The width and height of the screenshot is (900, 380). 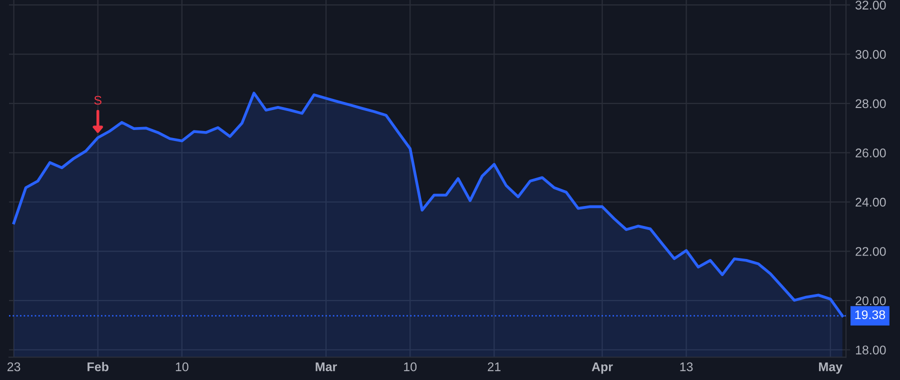 What do you see at coordinates (98, 100) in the screenshot?
I see `annotation: S` at bounding box center [98, 100].